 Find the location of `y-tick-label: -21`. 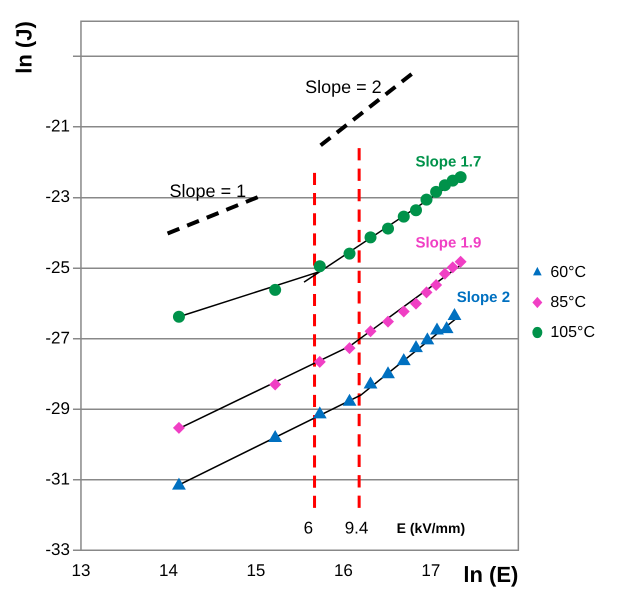

y-tick-label: -21 is located at coordinates (57, 126).